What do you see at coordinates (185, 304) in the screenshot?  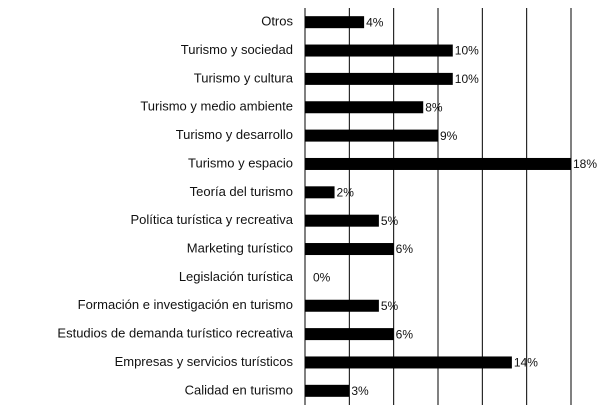 I see `category-label: Formación e investigación en turismo` at bounding box center [185, 304].